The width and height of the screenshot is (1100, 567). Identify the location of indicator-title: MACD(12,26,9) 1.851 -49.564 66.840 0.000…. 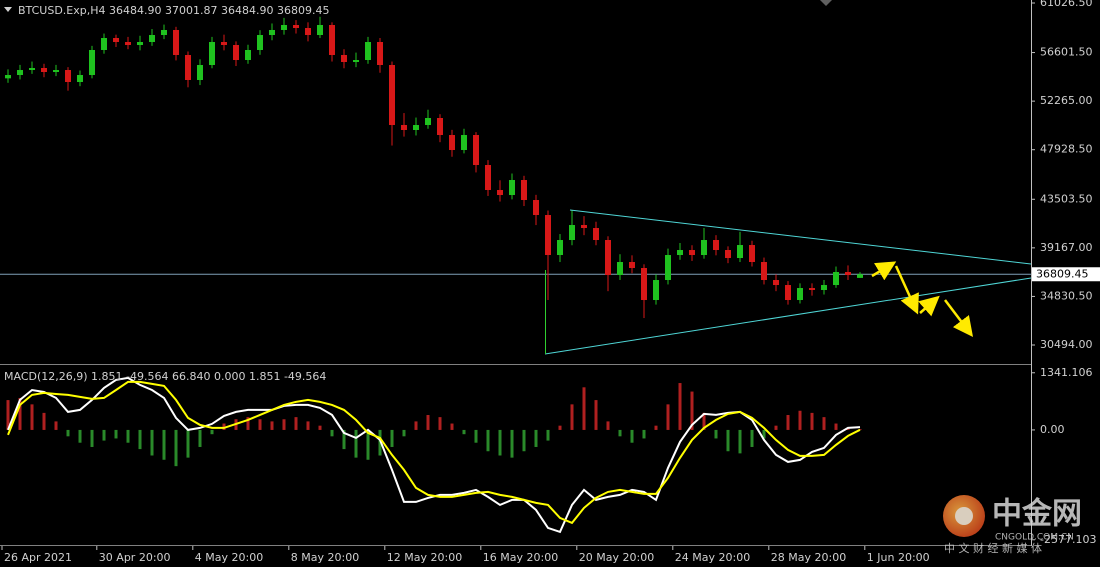
(165, 376).